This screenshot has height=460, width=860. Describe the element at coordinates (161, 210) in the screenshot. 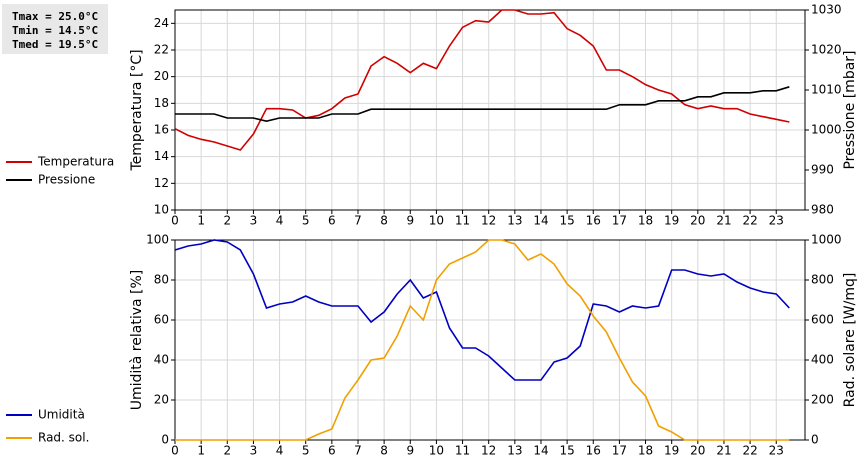

I see `y-tick-label: 10` at that location.